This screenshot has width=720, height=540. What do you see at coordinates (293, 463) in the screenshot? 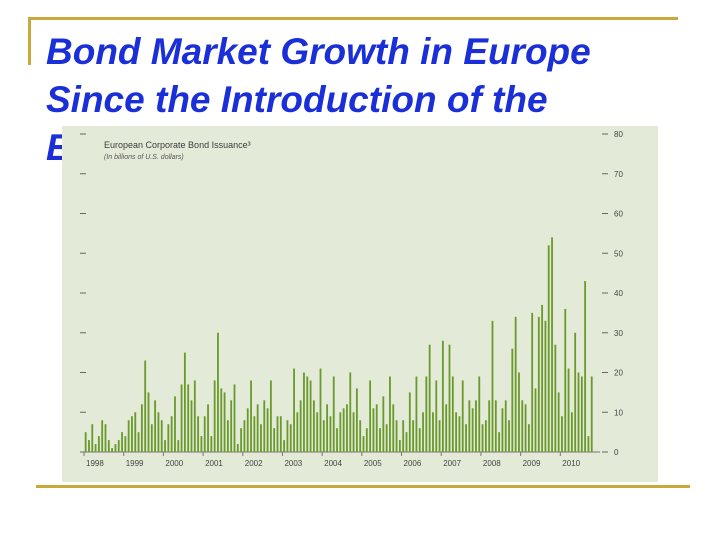
I see `x-tick-label: 2003` at bounding box center [293, 463].